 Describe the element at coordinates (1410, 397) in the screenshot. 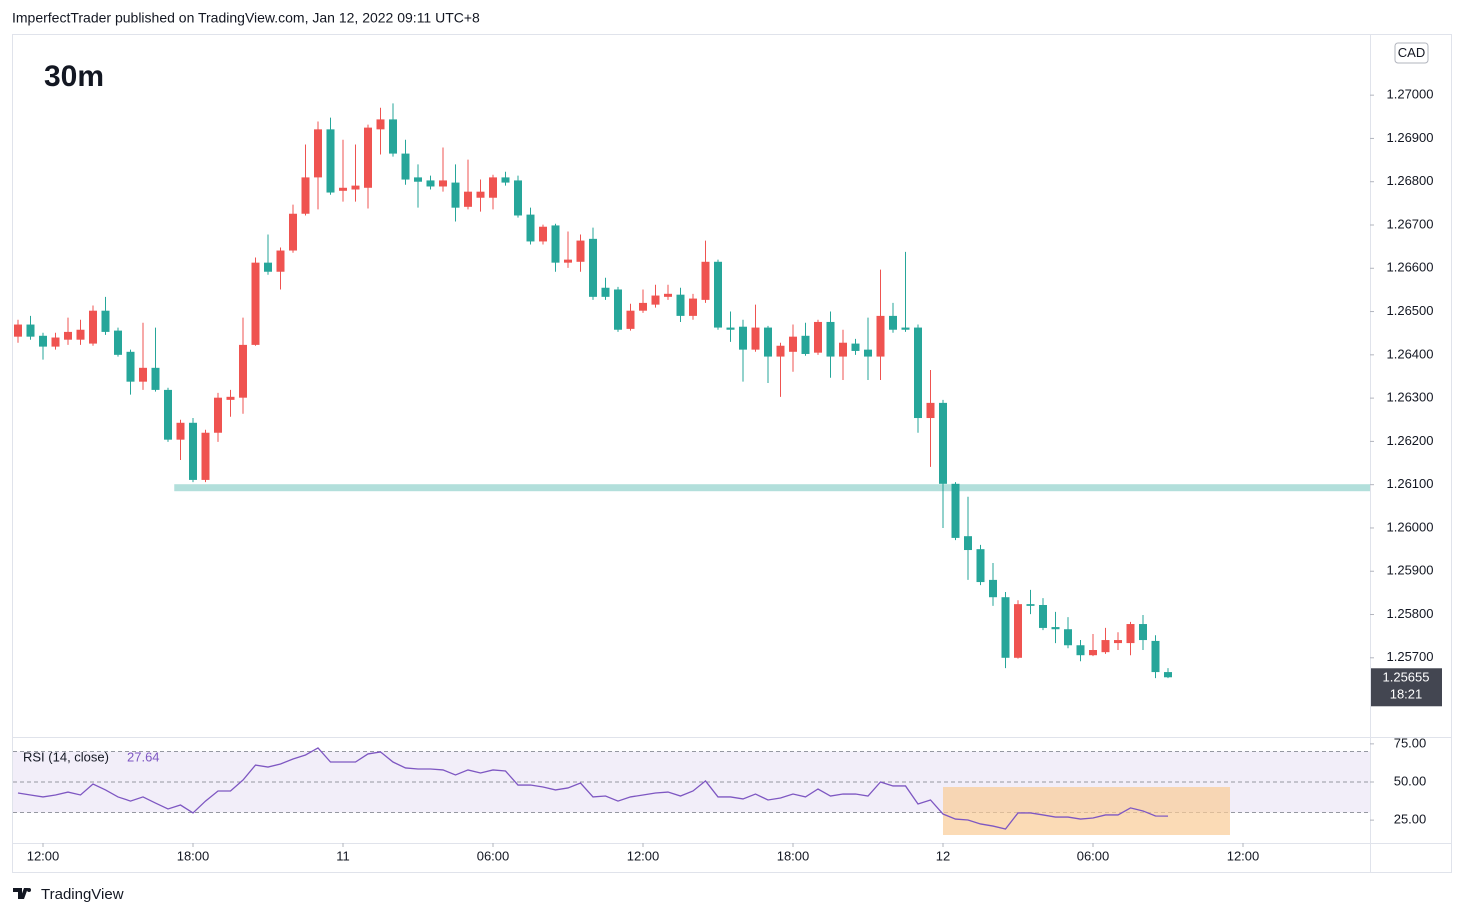

I see `y-tick-label: 1.26300` at that location.